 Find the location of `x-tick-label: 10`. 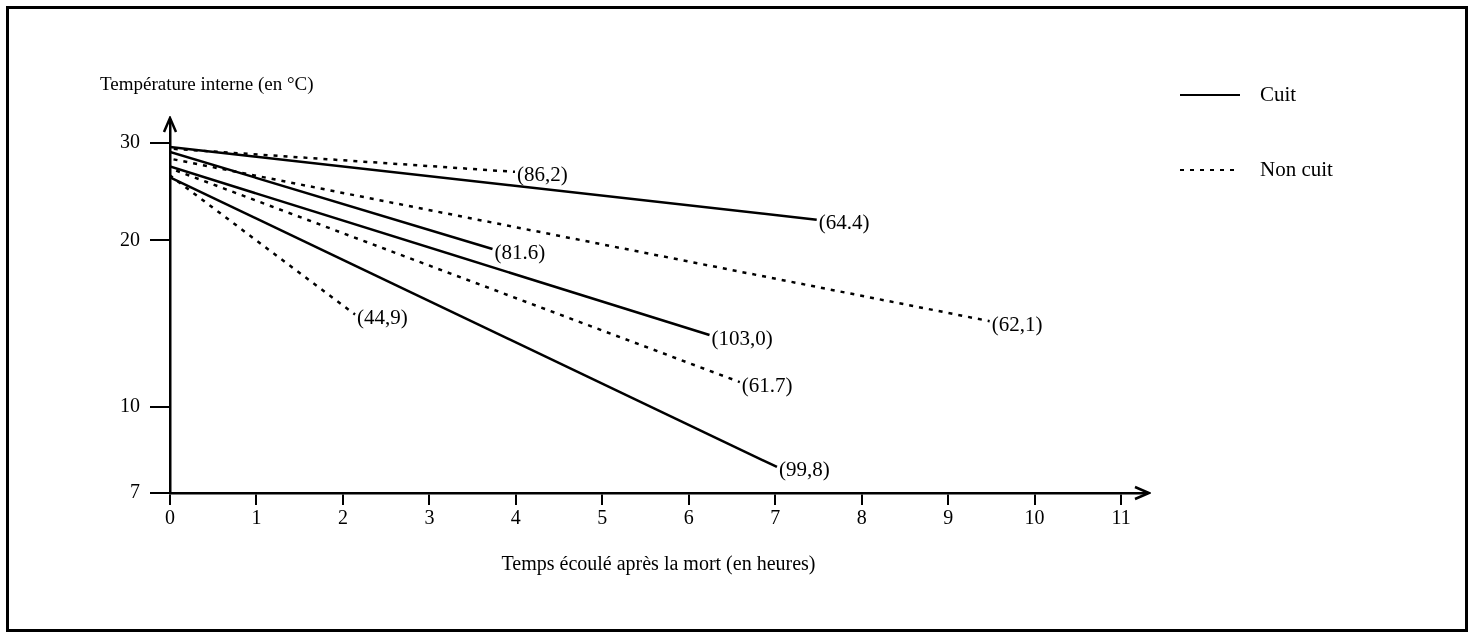

x-tick-label: 10 is located at coordinates (1034, 517).